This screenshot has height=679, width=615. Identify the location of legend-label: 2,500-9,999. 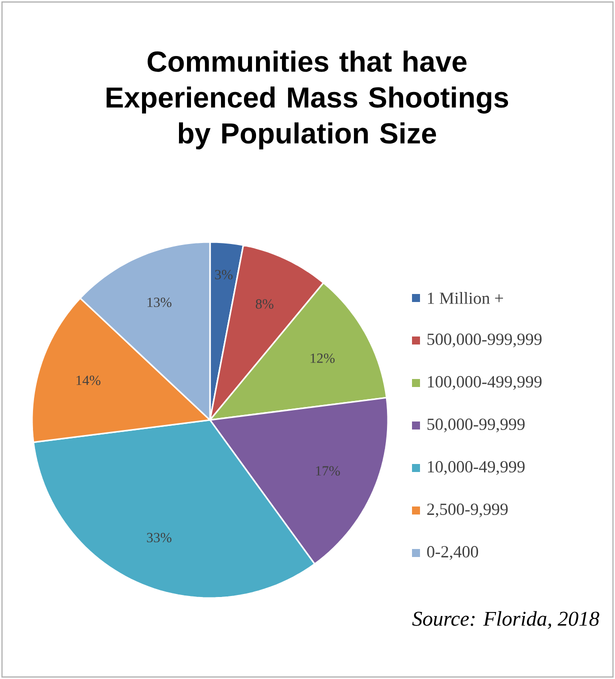
(467, 511).